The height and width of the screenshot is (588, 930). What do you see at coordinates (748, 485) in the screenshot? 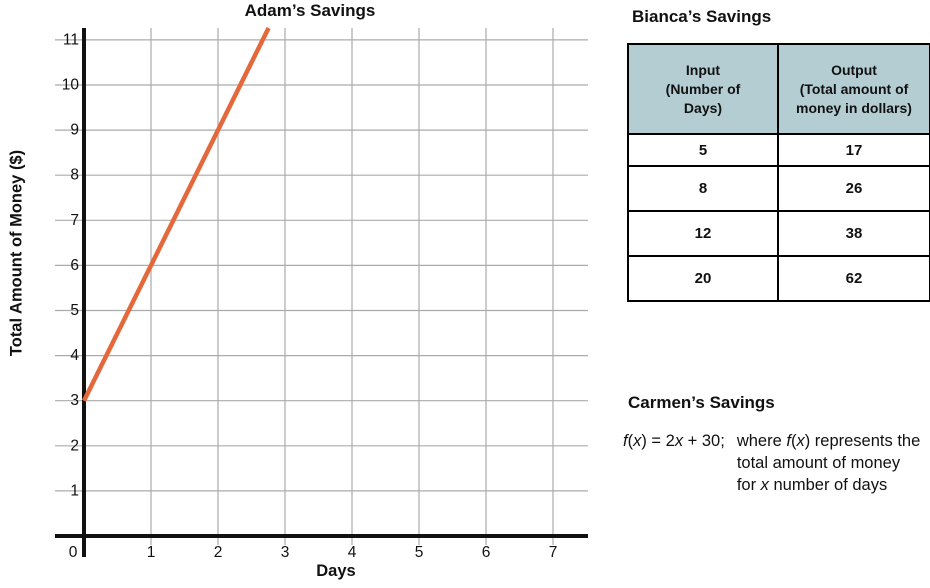
I see `formula-token: for` at bounding box center [748, 485].